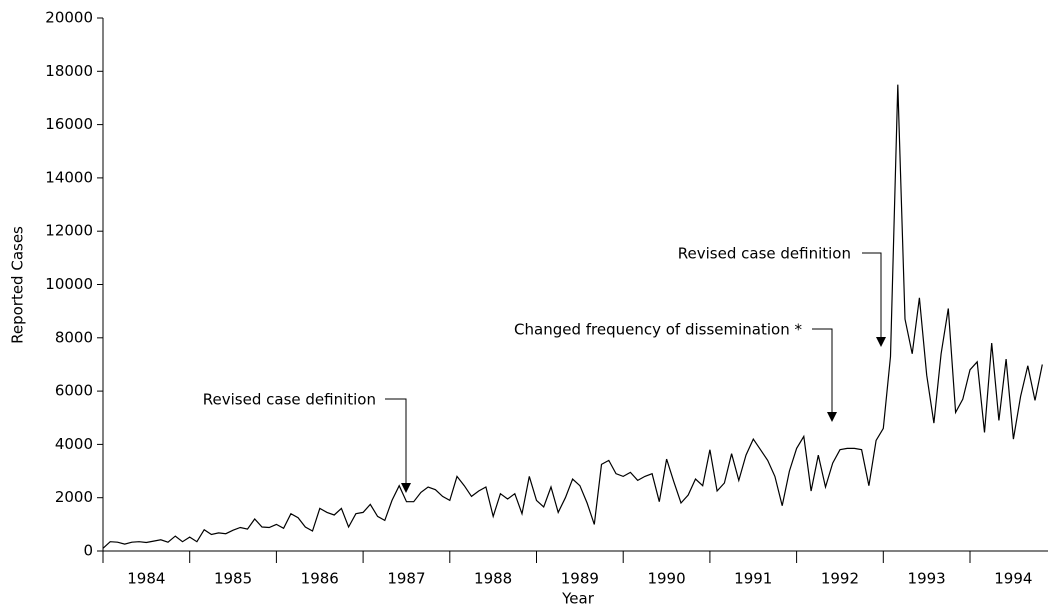 The height and width of the screenshot is (614, 1050). What do you see at coordinates (74, 444) in the screenshot?
I see `y-tick-label: 4000` at bounding box center [74, 444].